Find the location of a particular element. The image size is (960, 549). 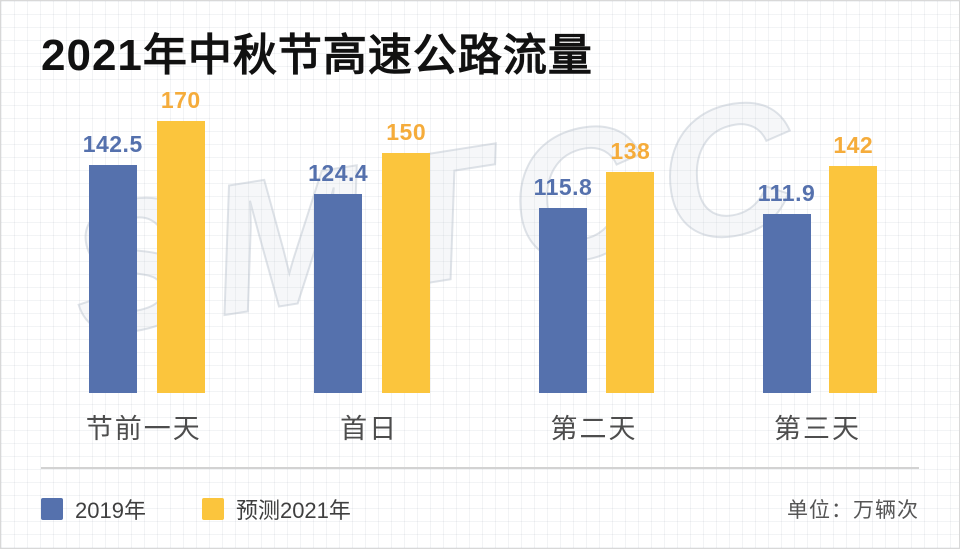

bar-column: 170 is located at coordinates (180, 240).